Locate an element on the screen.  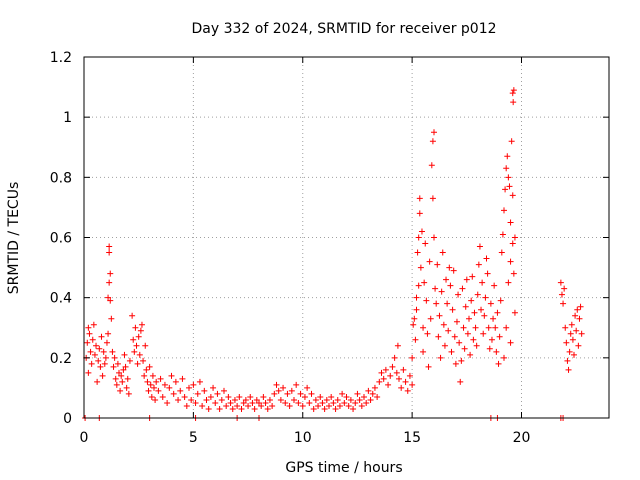
x-tick-label: 15 is located at coordinates (412, 438).